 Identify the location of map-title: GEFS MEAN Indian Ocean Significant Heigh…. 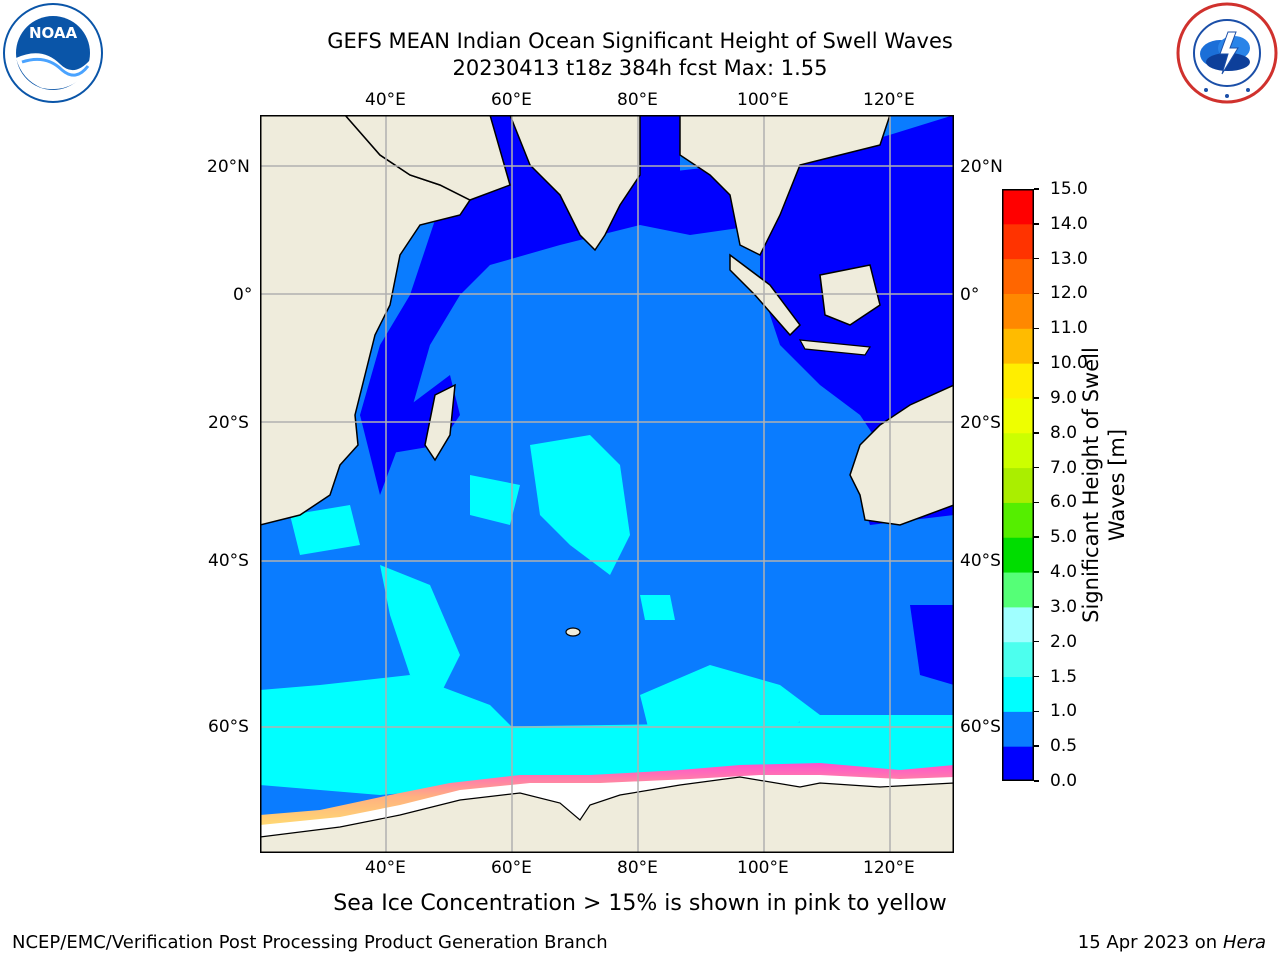
(640, 41).